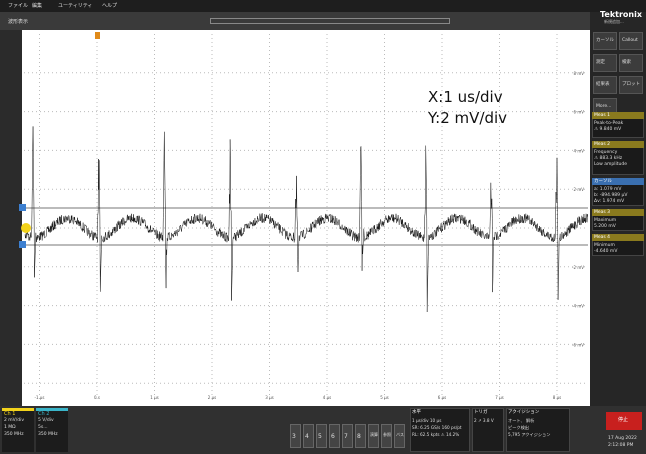  Describe the element at coordinates (269, 397) in the screenshot. I see `x-axis-label: 3 μs` at that location.